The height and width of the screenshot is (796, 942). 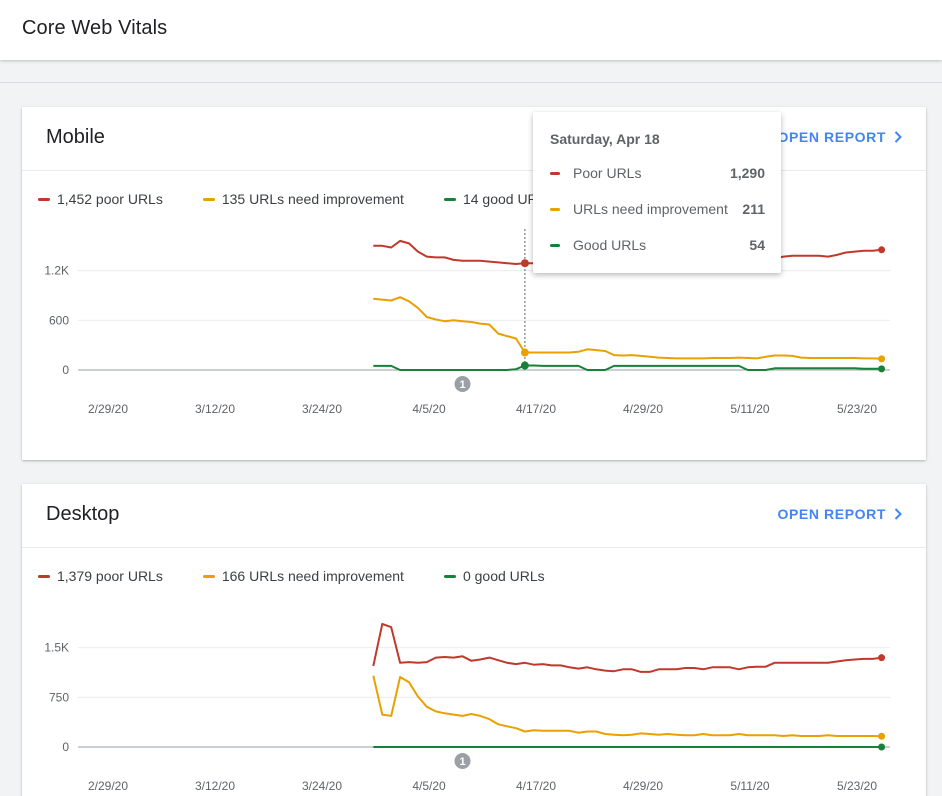 What do you see at coordinates (59, 320) in the screenshot?
I see `y-tick-label: 600` at bounding box center [59, 320].